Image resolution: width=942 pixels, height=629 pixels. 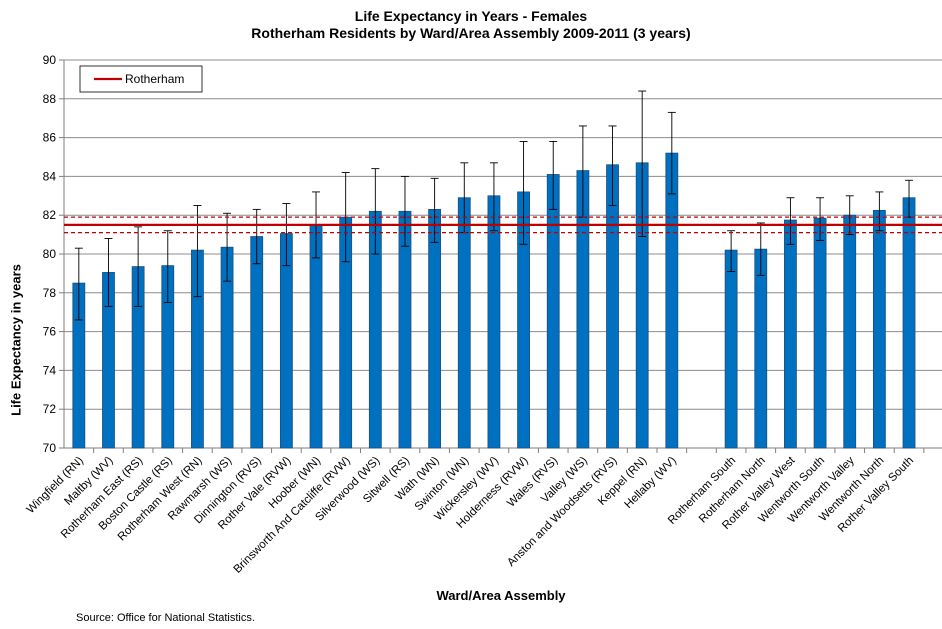 What do you see at coordinates (50, 138) in the screenshot?
I see `y-tick-label: 86` at bounding box center [50, 138].